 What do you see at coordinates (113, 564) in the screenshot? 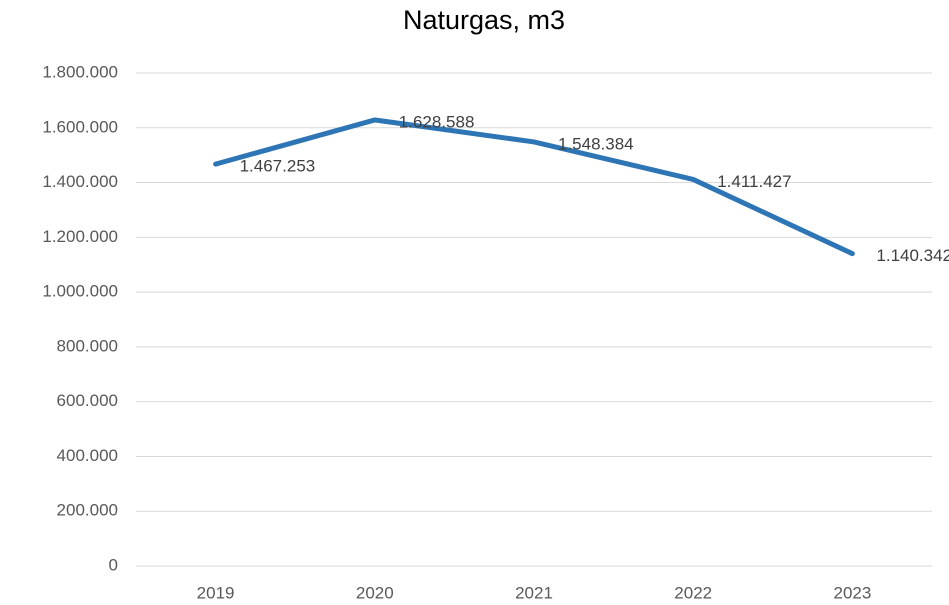
I see `y-tick-label: 0` at bounding box center [113, 564].